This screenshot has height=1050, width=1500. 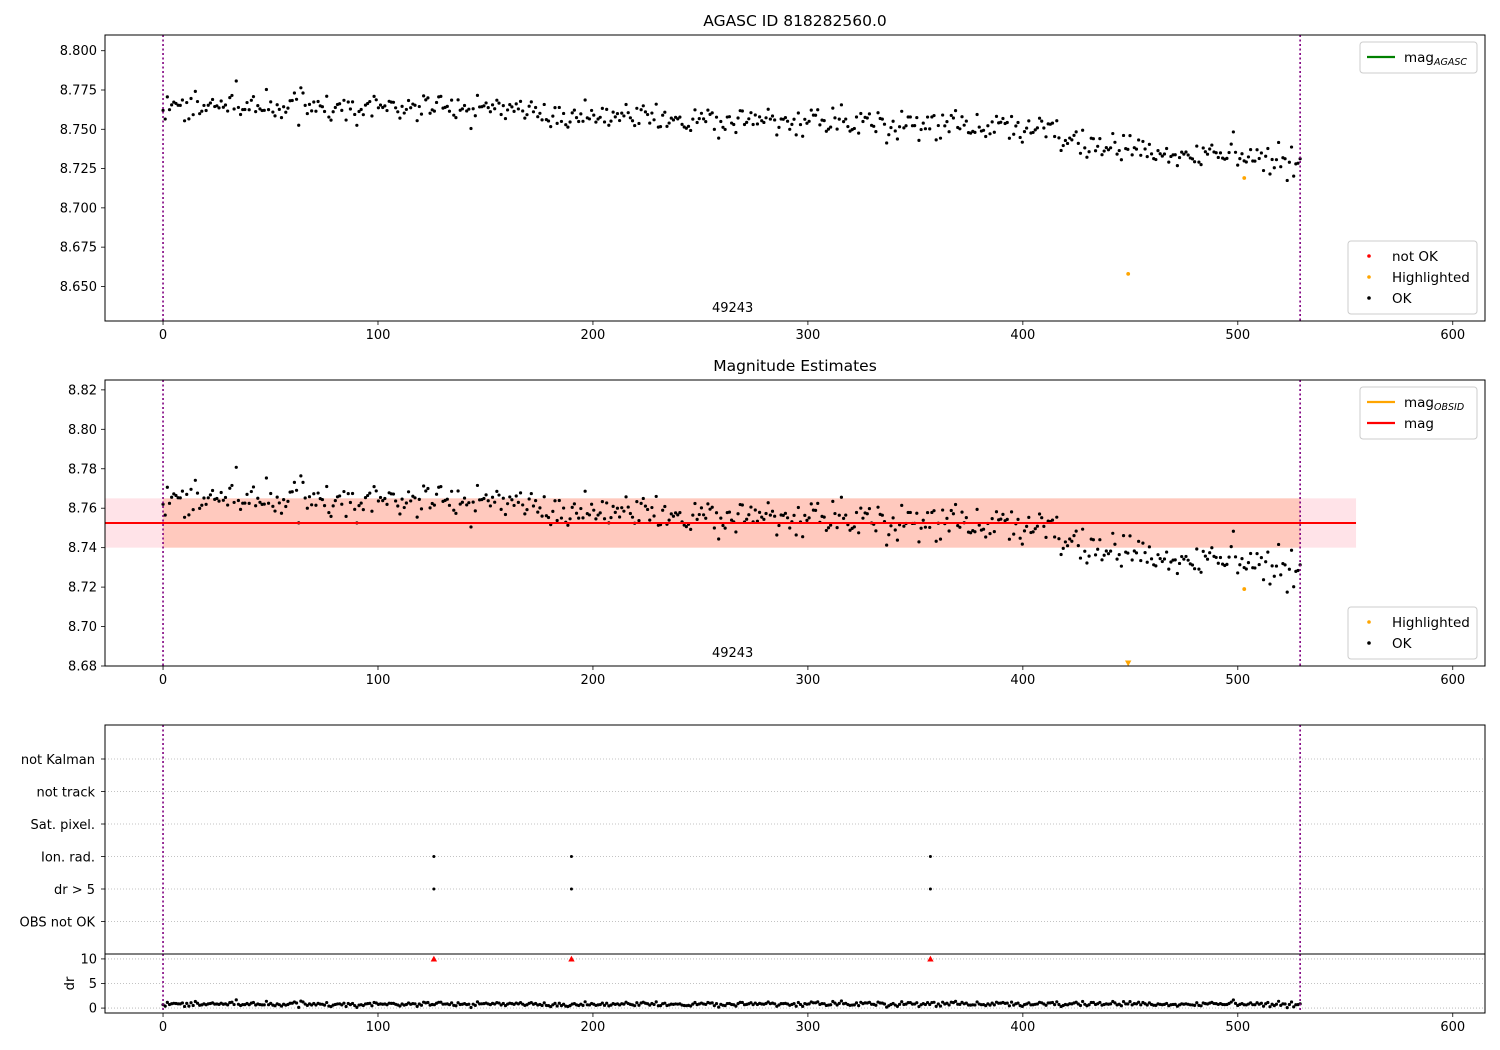 What do you see at coordinates (1452, 335) in the screenshot?
I see `x-tick-label: 600` at bounding box center [1452, 335].